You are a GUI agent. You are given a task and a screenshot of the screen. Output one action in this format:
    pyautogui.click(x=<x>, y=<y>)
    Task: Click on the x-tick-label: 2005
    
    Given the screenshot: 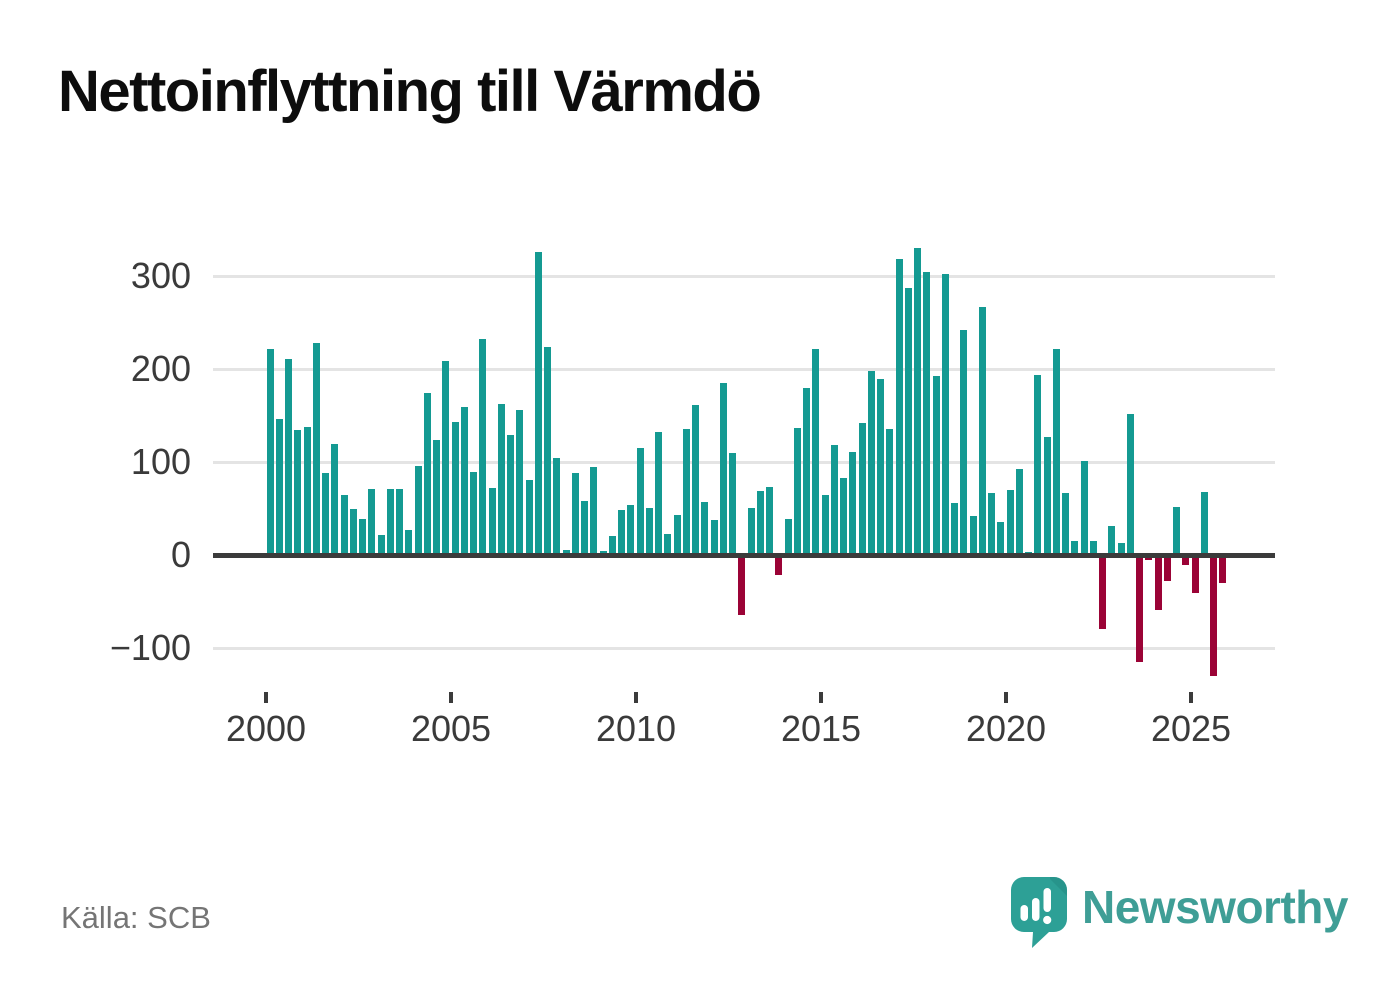 What is the action you would take?
    pyautogui.click(x=451, y=728)
    